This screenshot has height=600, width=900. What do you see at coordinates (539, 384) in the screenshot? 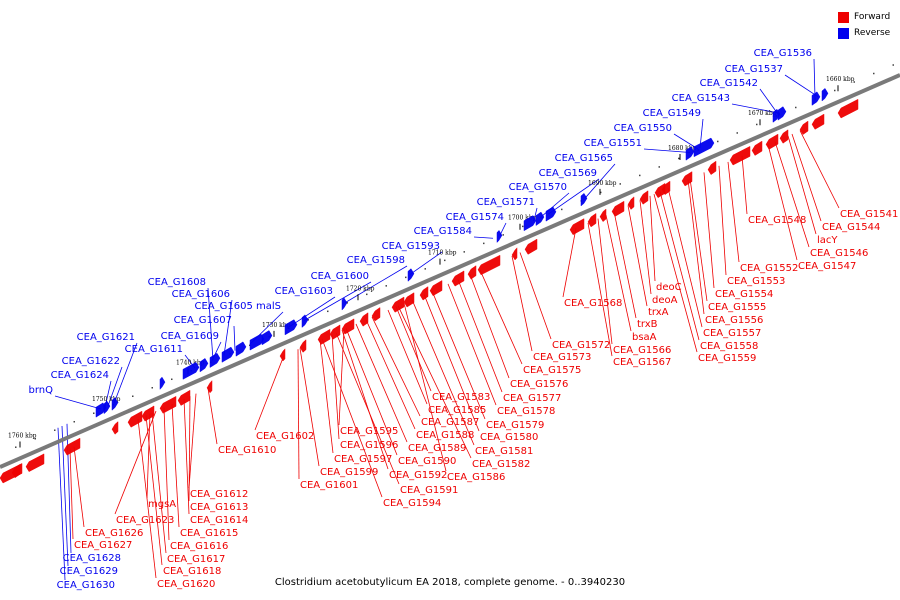
I see `gene-label: CEA_G1576` at bounding box center [539, 384].